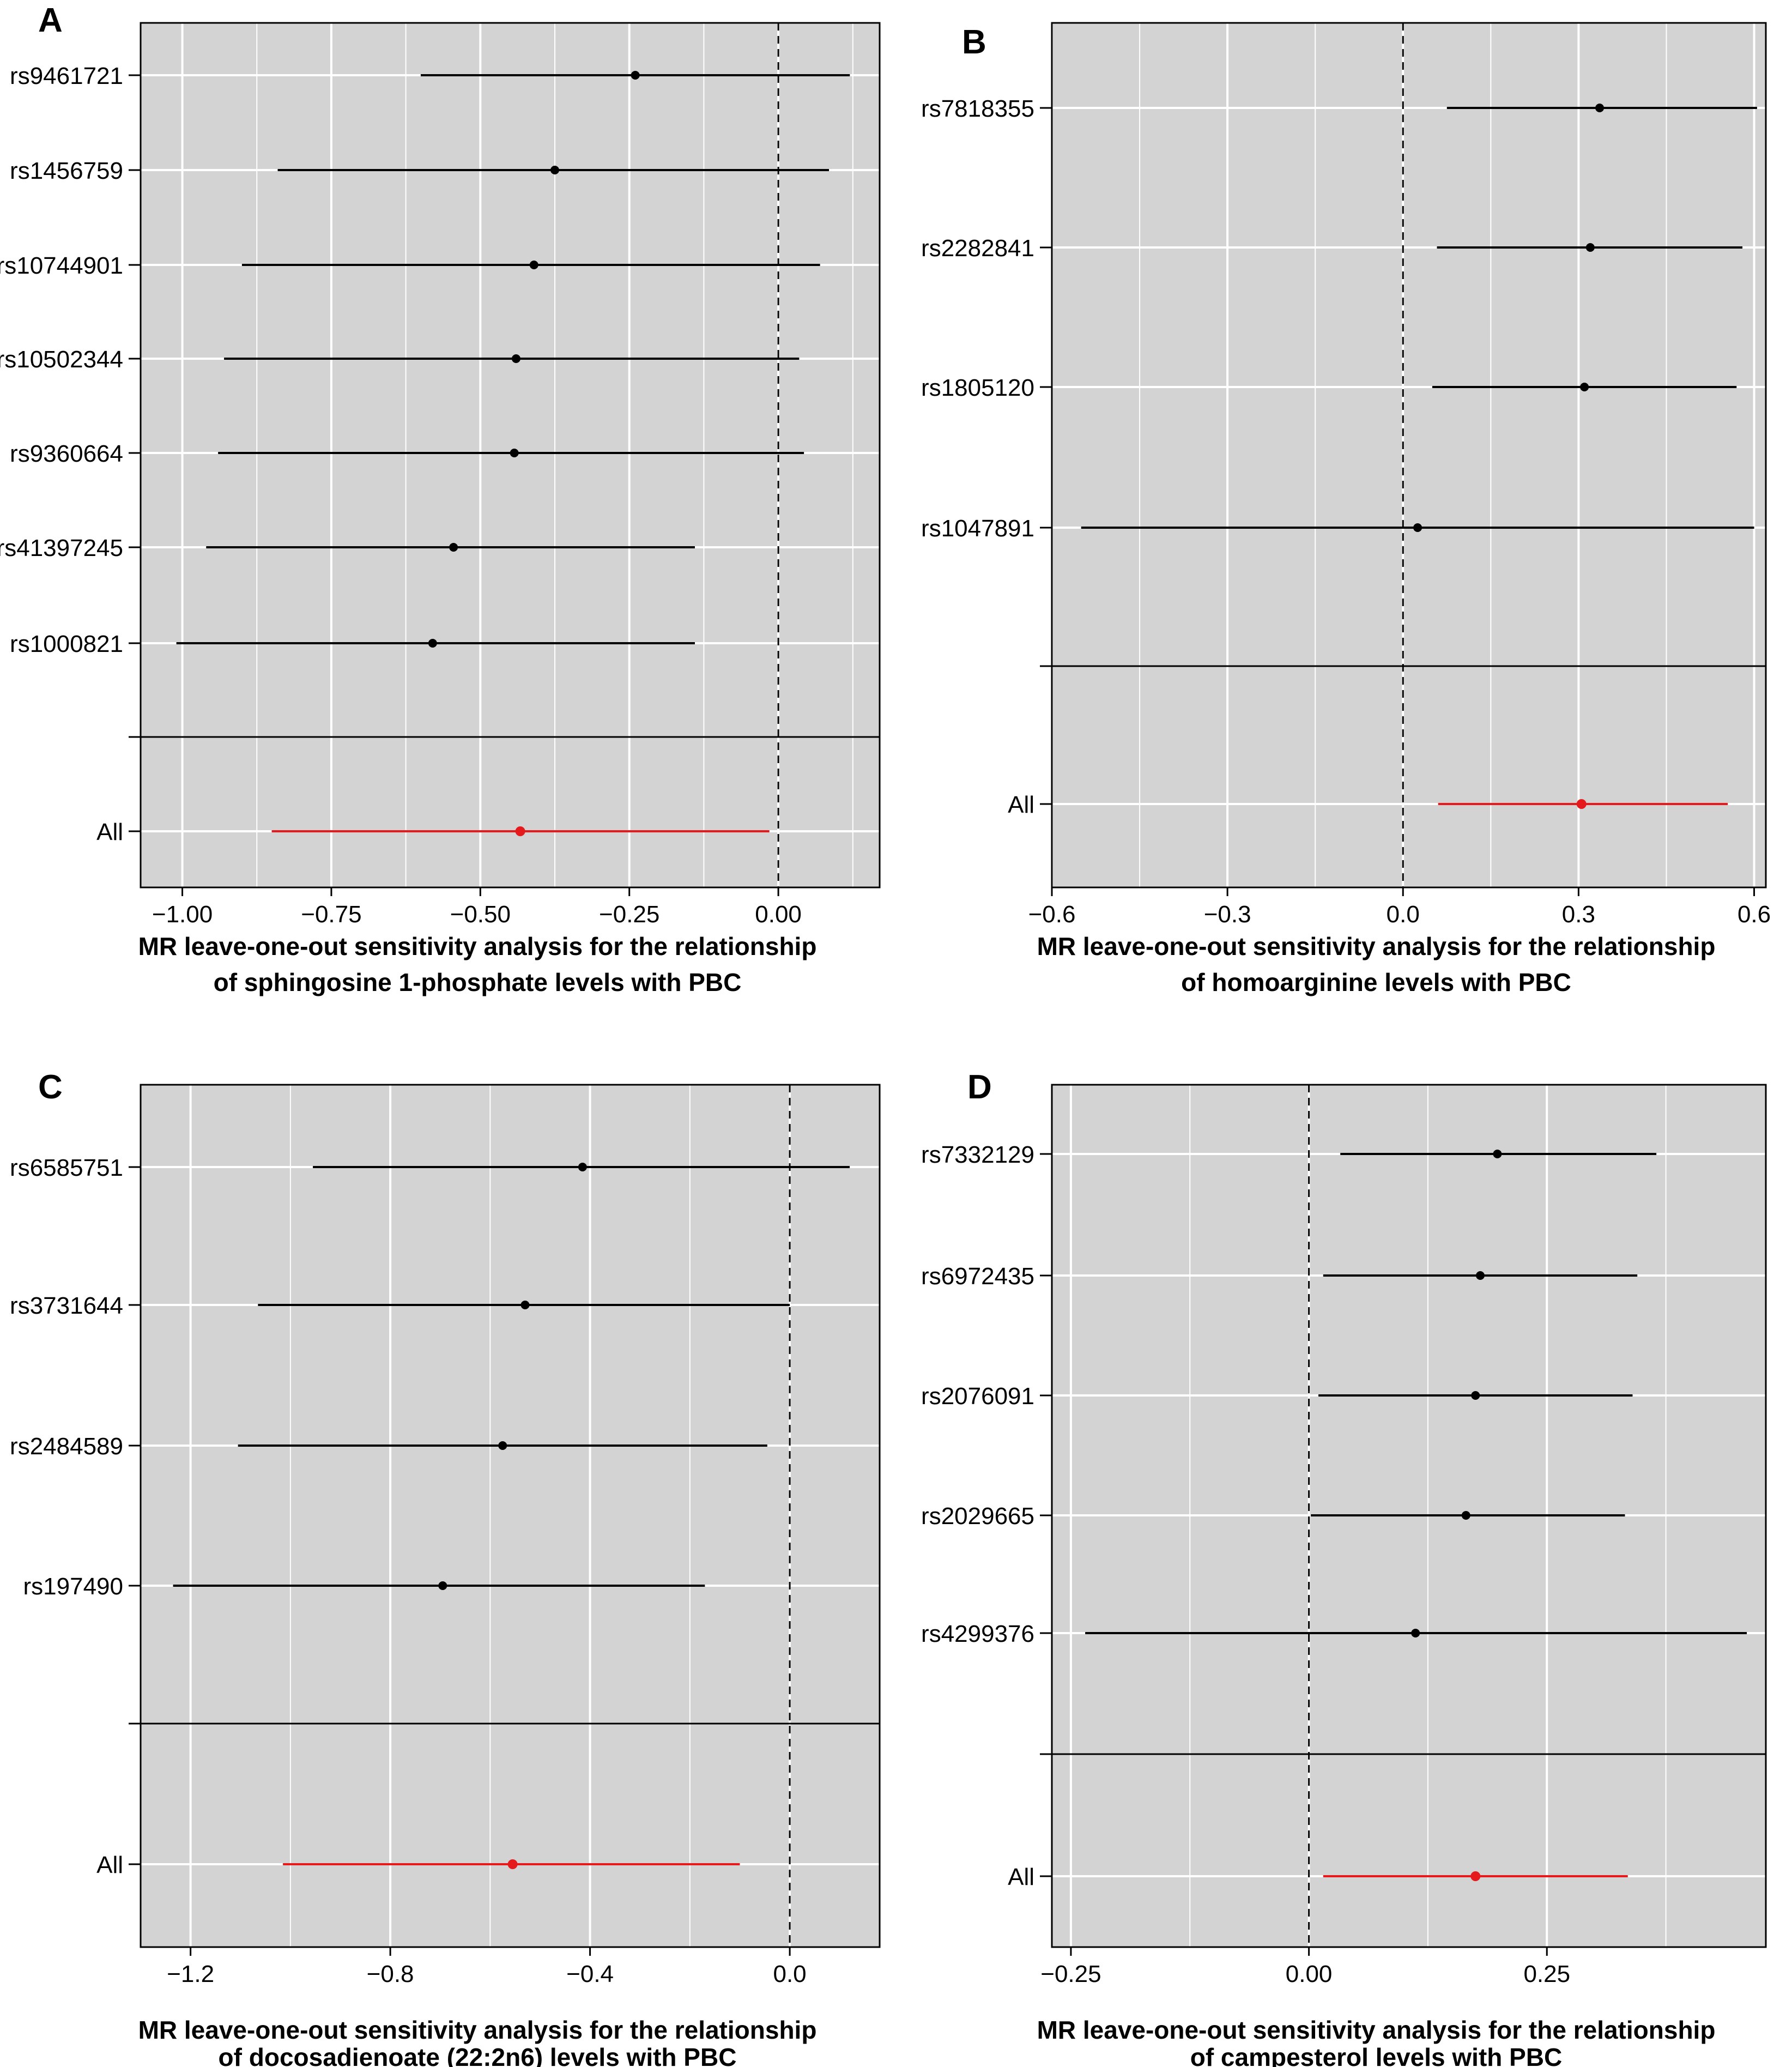 The image size is (1792, 2067). What do you see at coordinates (66, 1168) in the screenshot?
I see `row-label: rs6585751` at bounding box center [66, 1168].